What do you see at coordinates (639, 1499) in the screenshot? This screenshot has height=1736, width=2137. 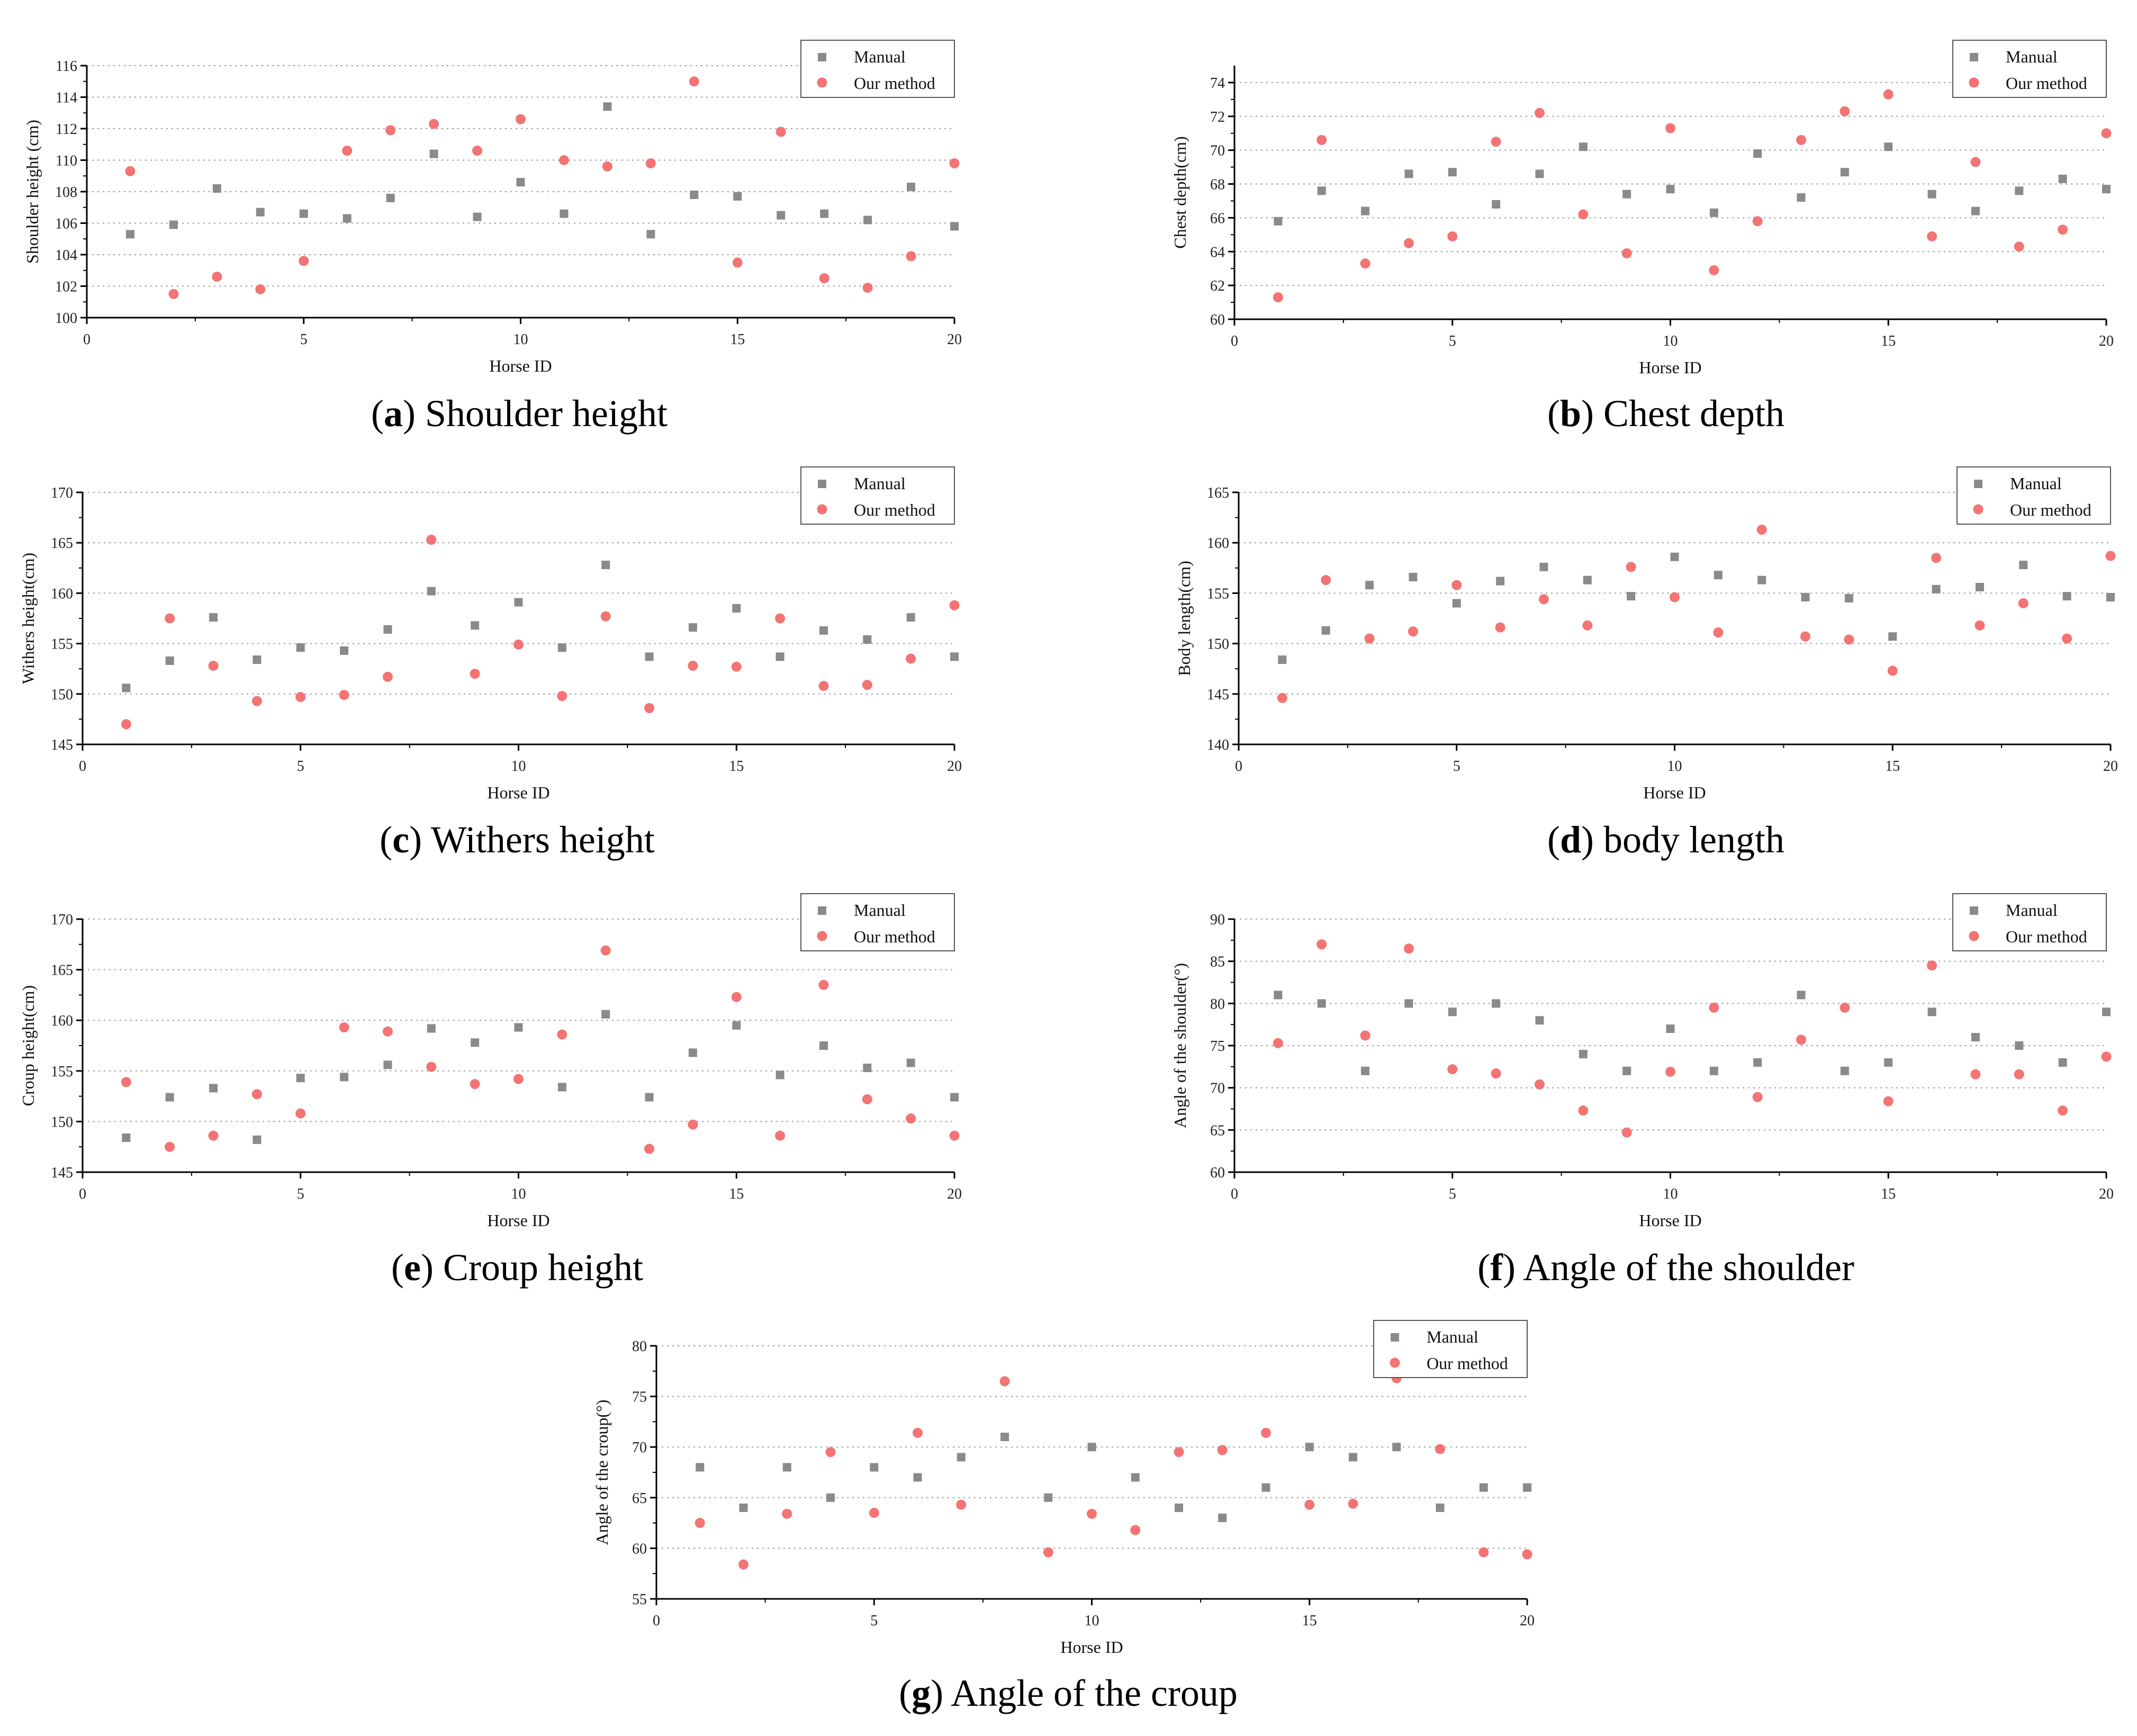 I see `y-tick-label: 65` at bounding box center [639, 1499].